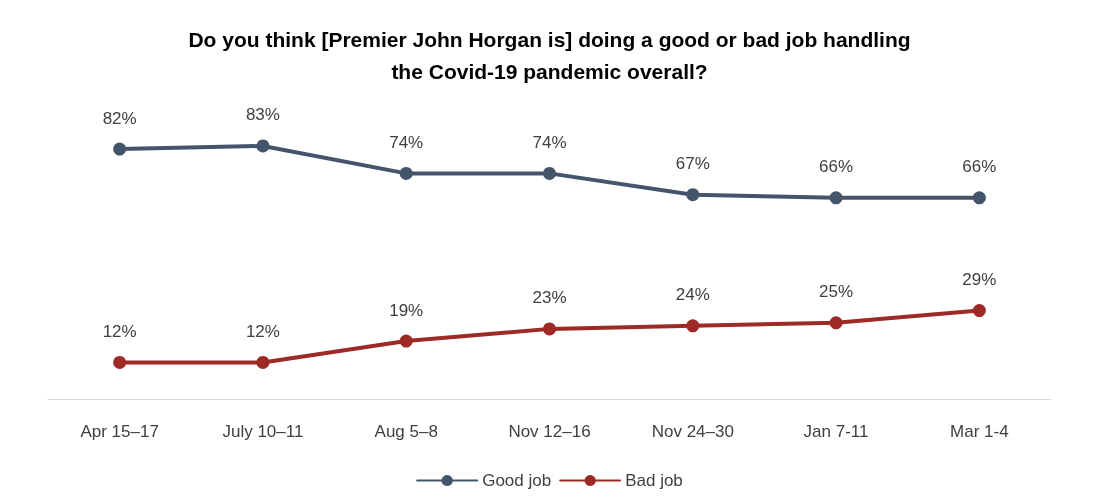  What do you see at coordinates (692, 431) in the screenshot?
I see `x-tick-label: Nov 24–30` at bounding box center [692, 431].